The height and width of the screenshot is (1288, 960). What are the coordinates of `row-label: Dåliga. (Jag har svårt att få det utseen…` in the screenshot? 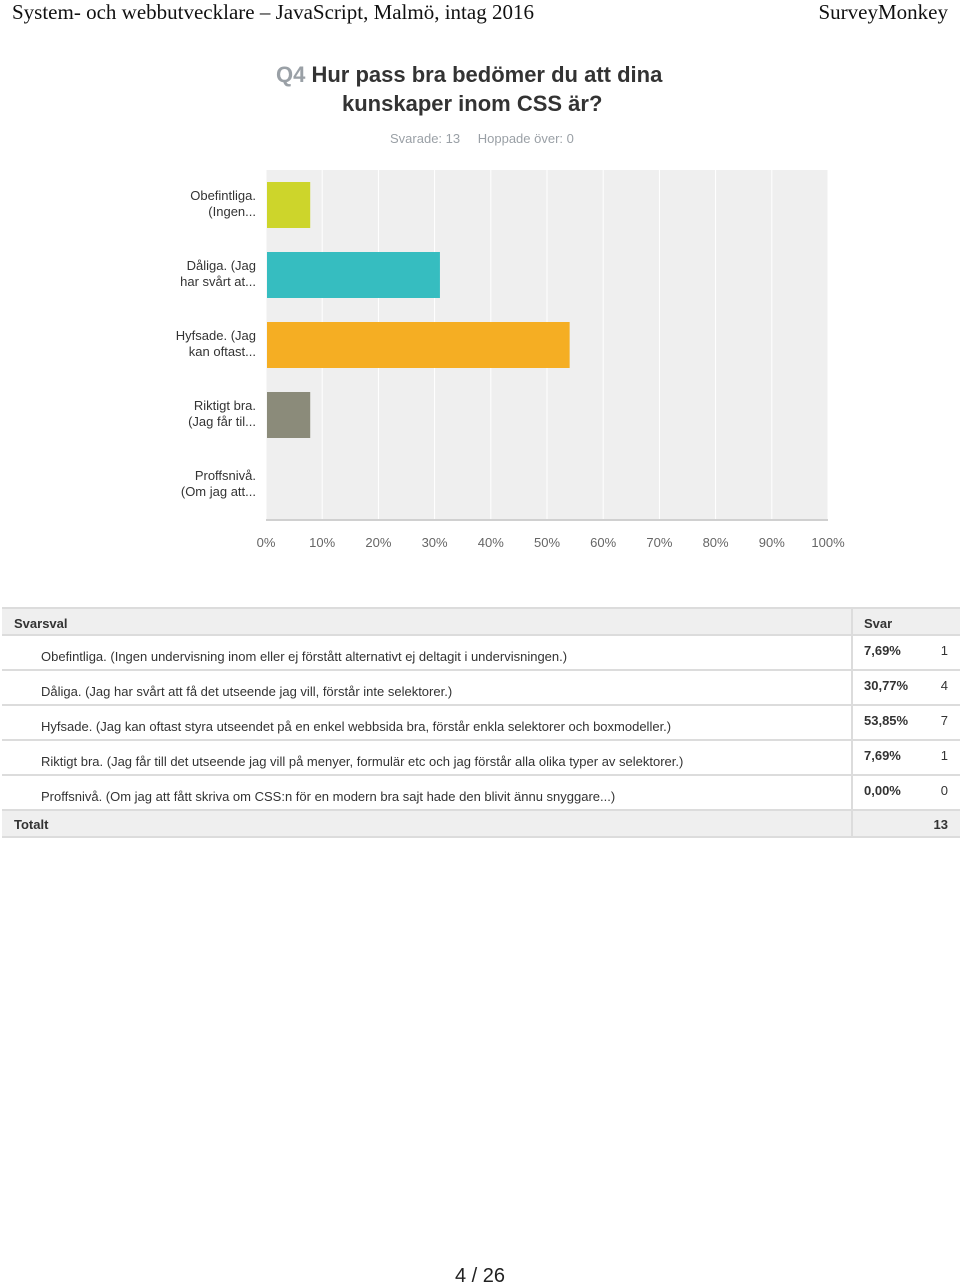 It's located at (247, 691).